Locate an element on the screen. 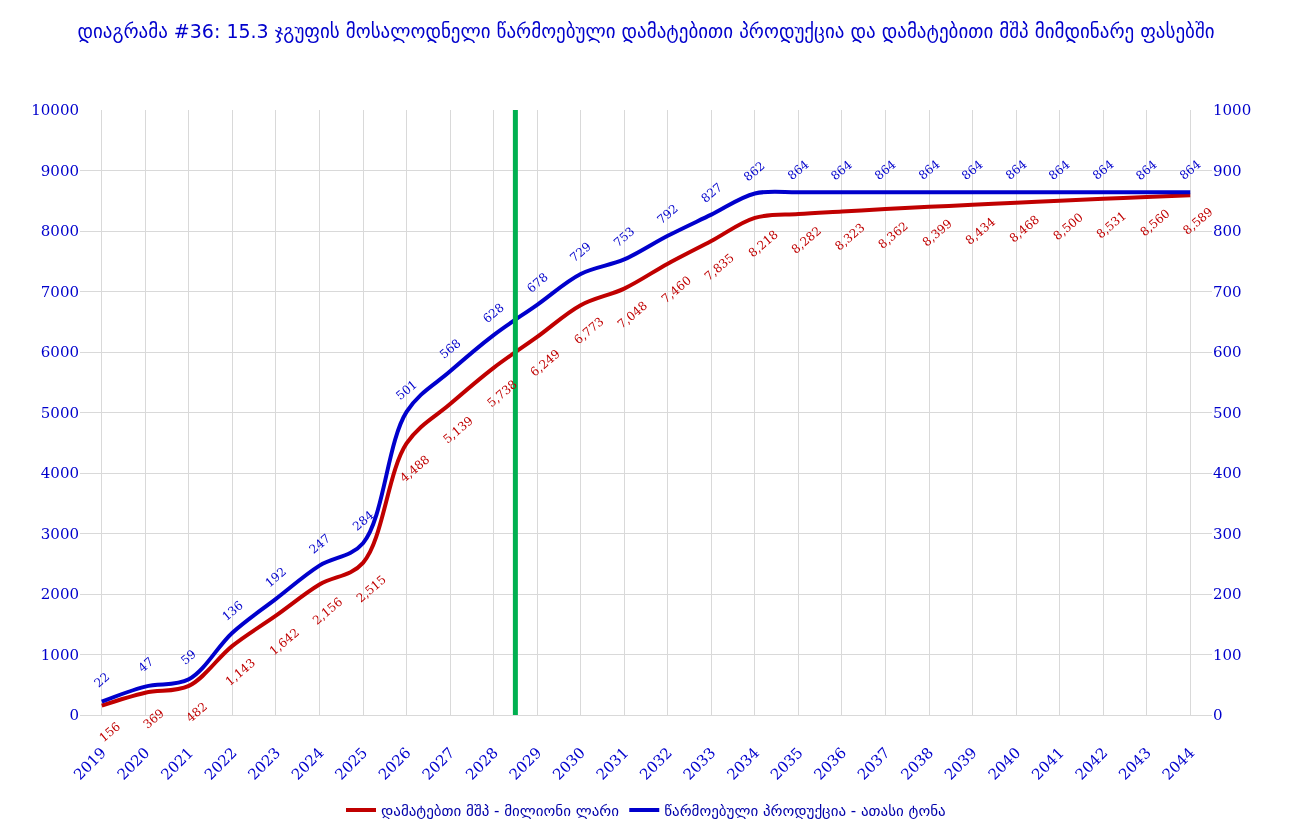  y2-tick-label: 500 is located at coordinates (1227, 412).